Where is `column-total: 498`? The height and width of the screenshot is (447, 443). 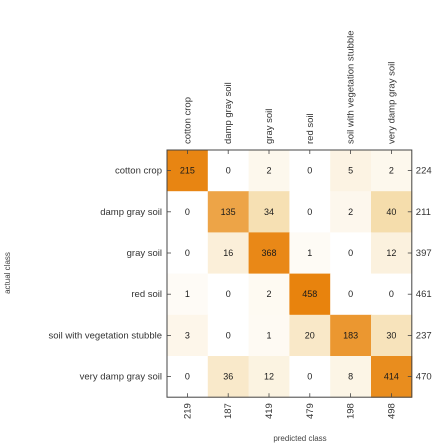 column-total: 498 is located at coordinates (391, 411).